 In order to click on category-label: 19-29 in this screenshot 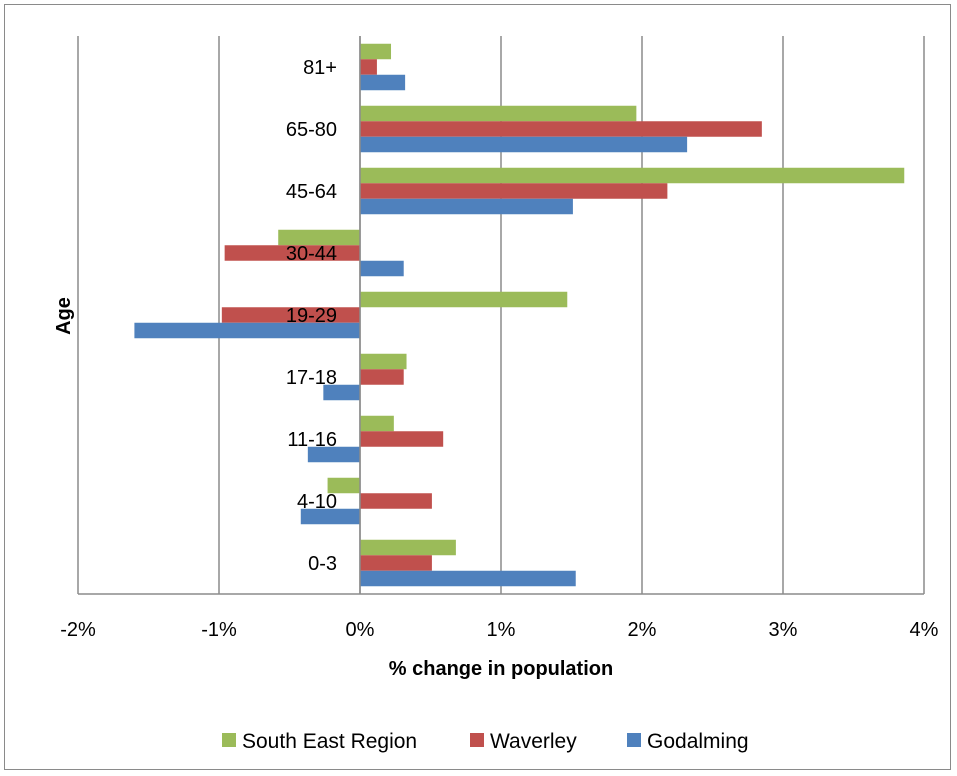, I will do `click(311, 316)`.